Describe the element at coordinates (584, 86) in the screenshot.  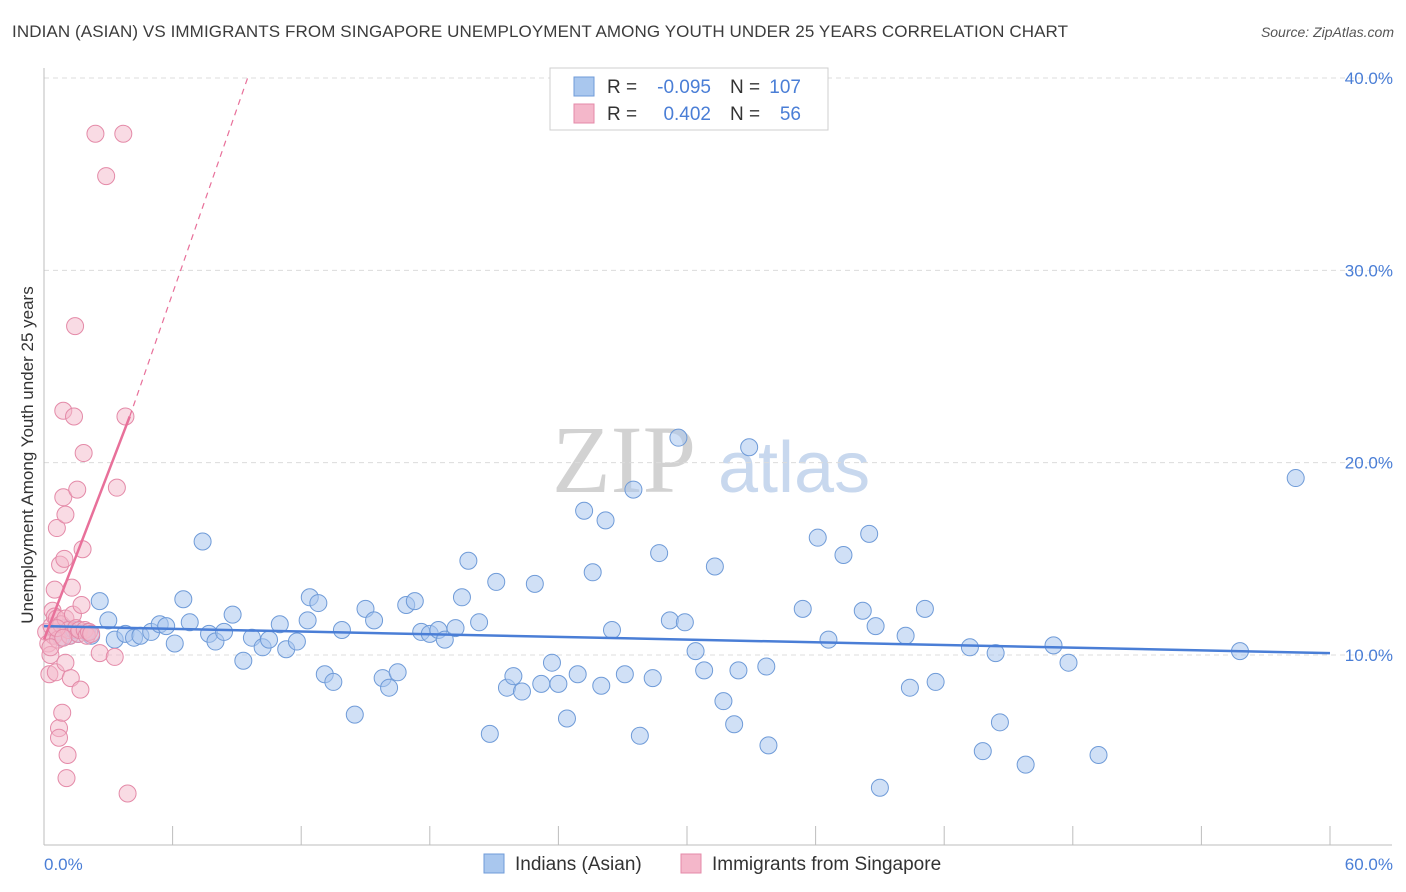
I see `legend-swatch-blue` at that location.